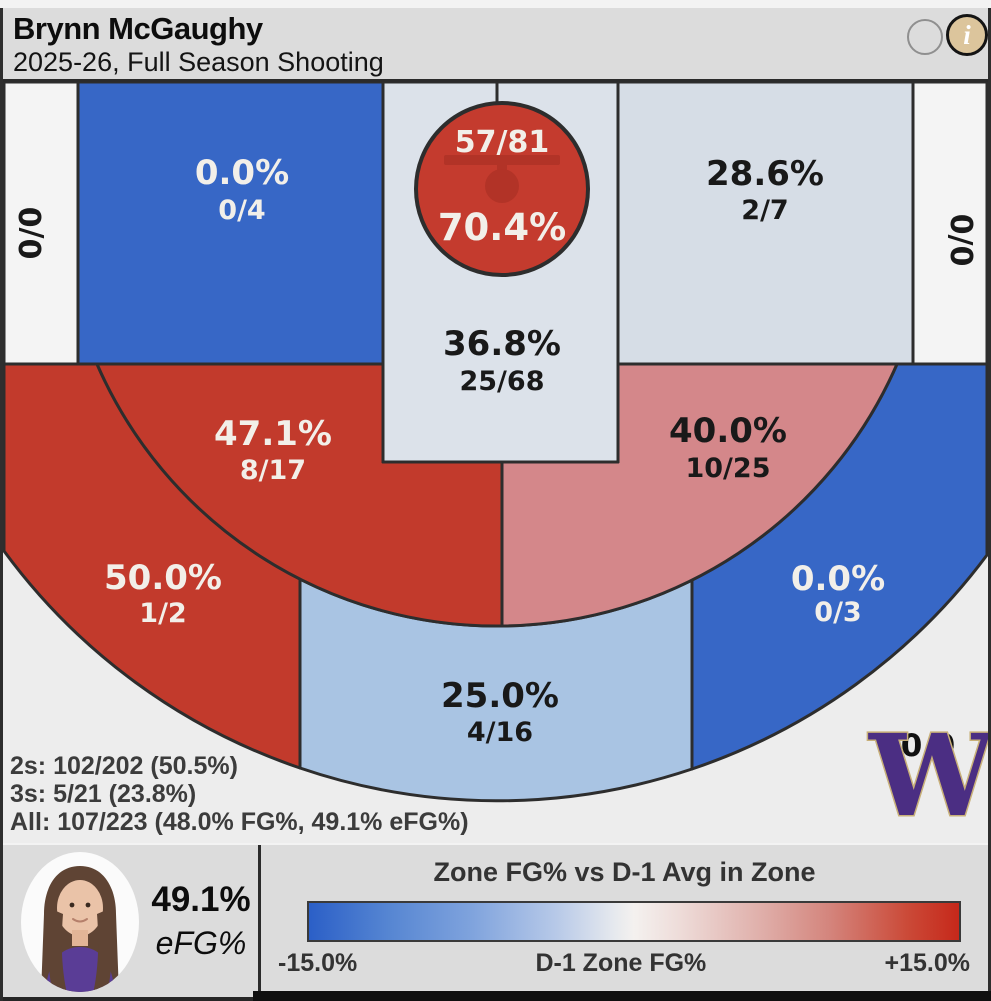 The image size is (991, 1001). What do you see at coordinates (699, 495) in the screenshot?
I see `zone-midrange-elbow-right` at bounding box center [699, 495].